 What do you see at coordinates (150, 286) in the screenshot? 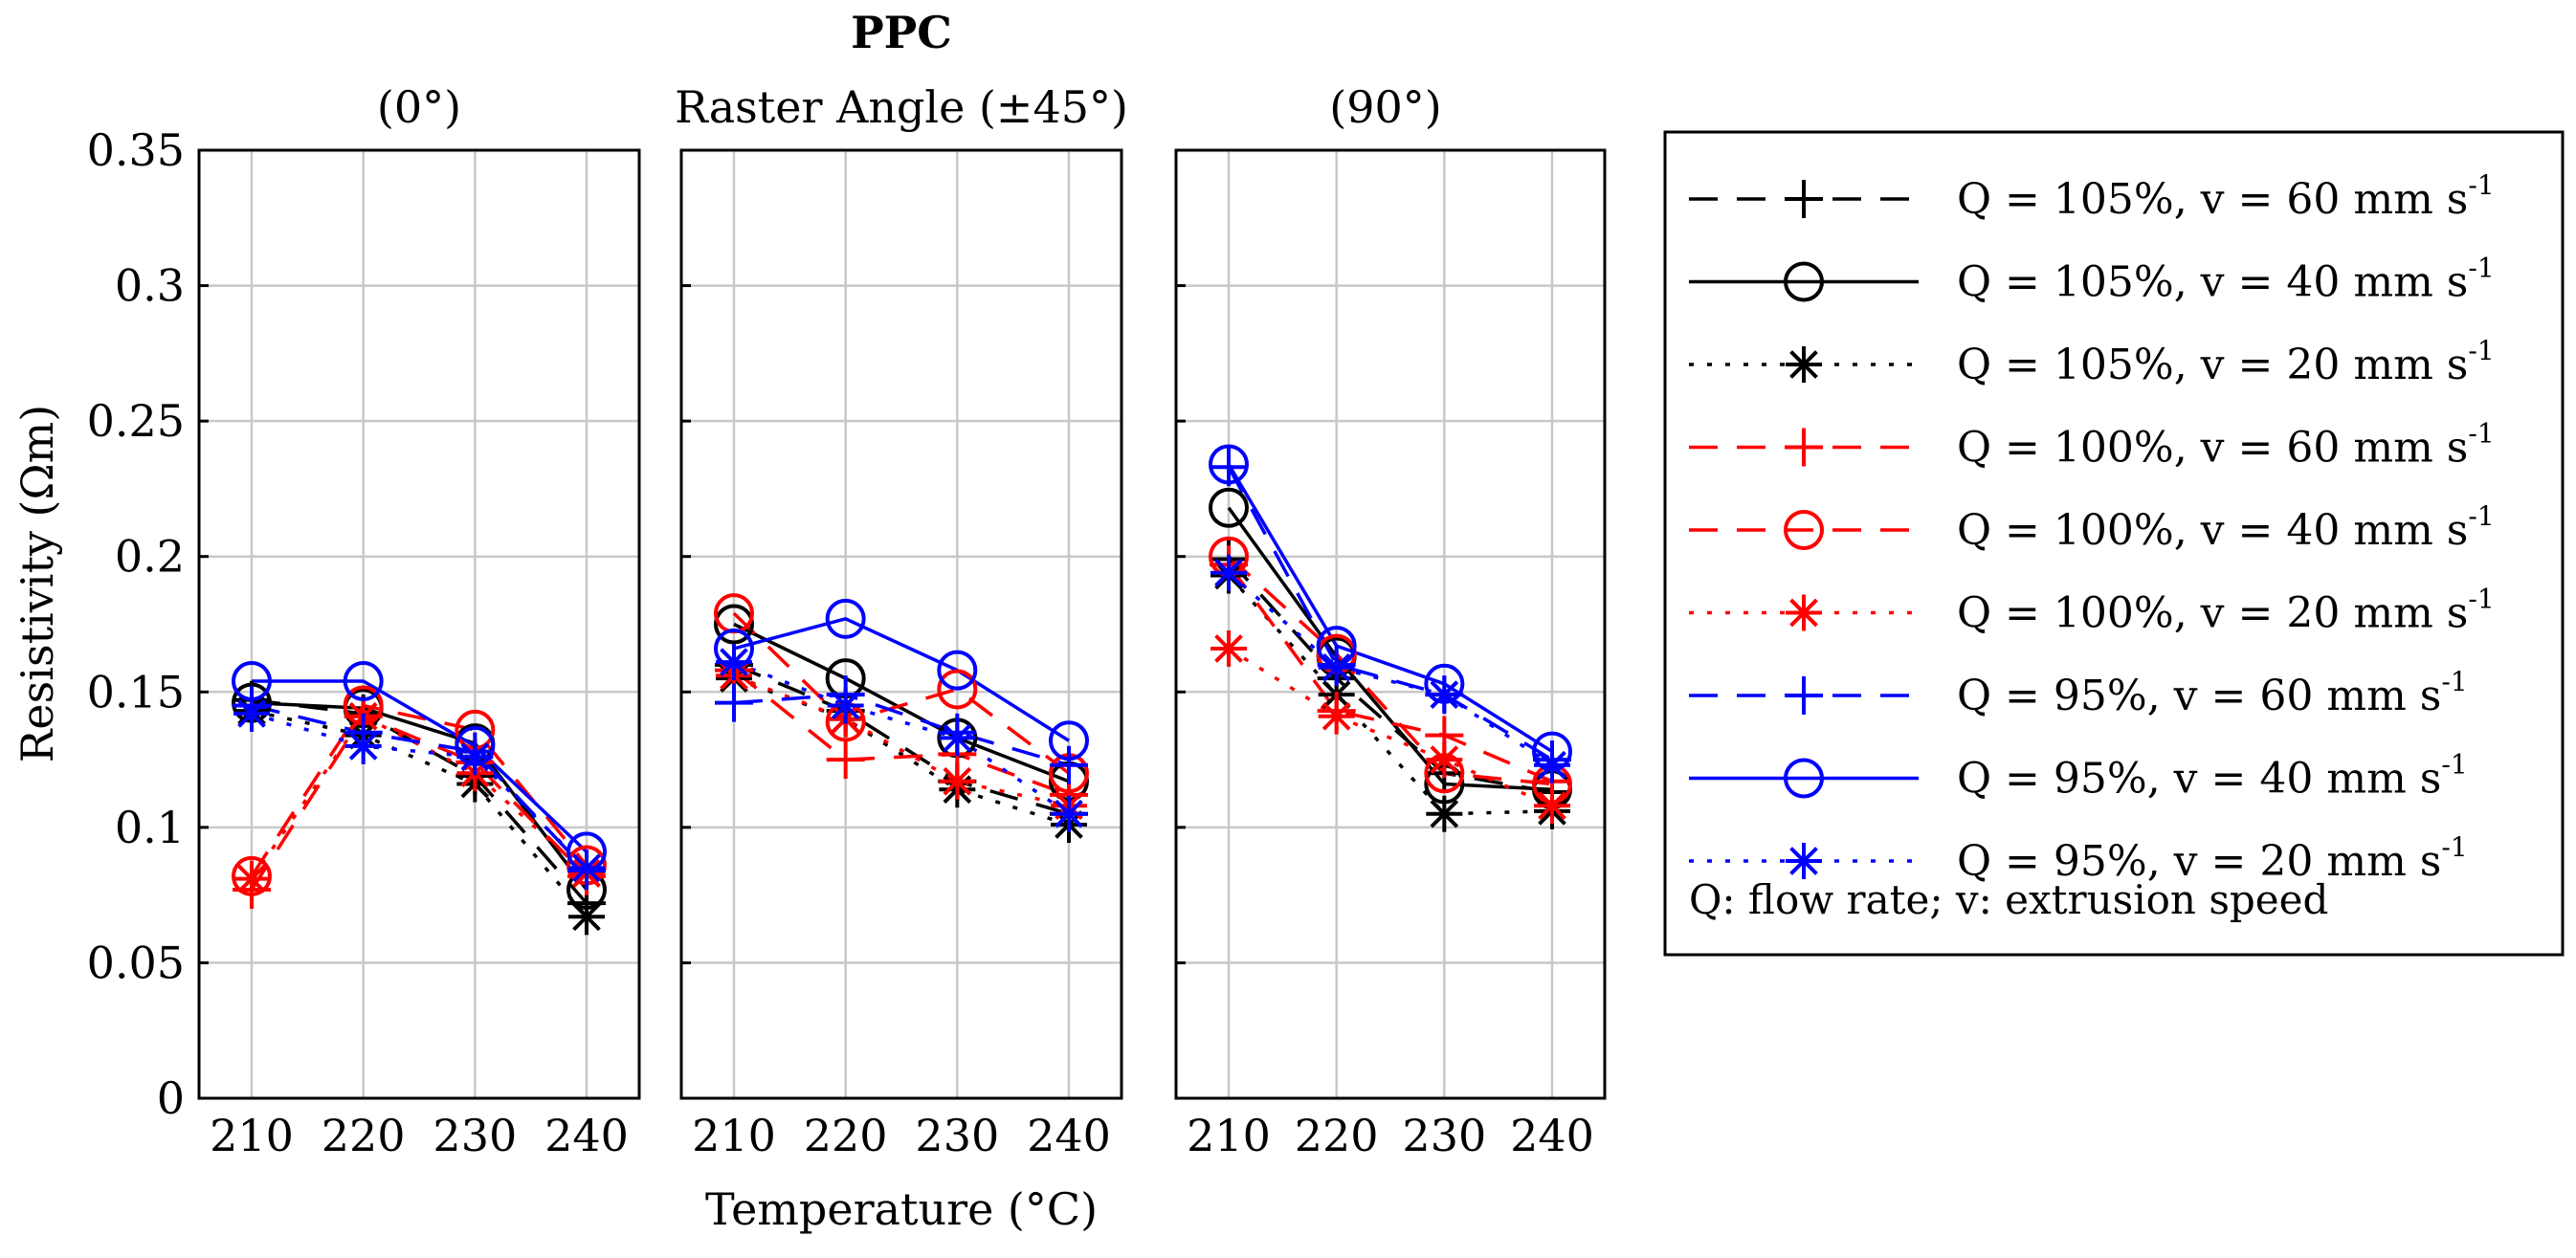
I see `y-tick-label: 0.3` at bounding box center [150, 286].